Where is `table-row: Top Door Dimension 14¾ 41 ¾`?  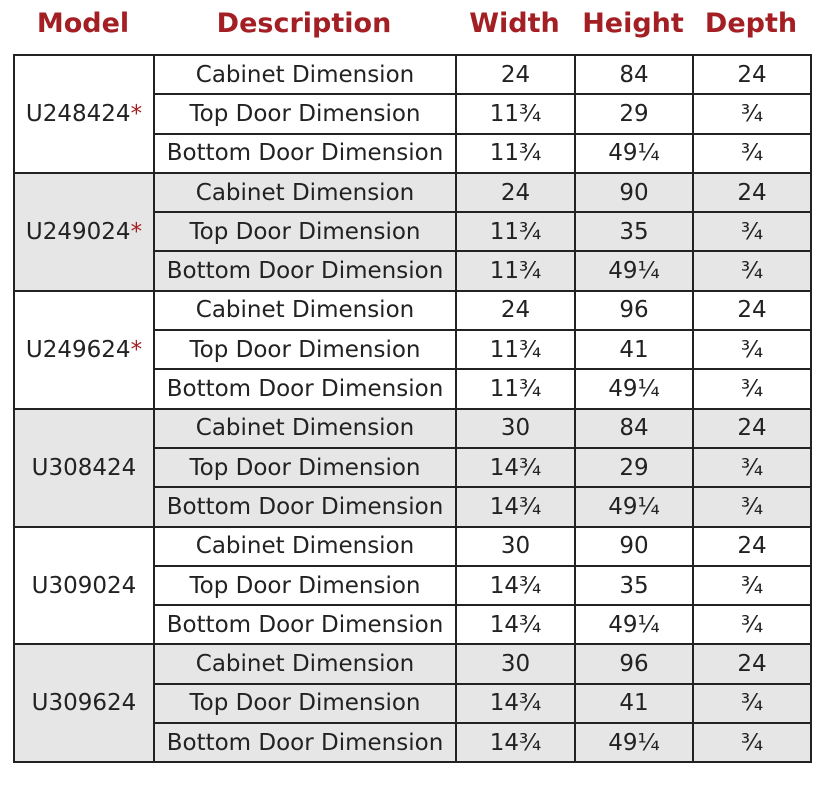 table-row: Top Door Dimension 14¾ 41 ¾ is located at coordinates (413, 703).